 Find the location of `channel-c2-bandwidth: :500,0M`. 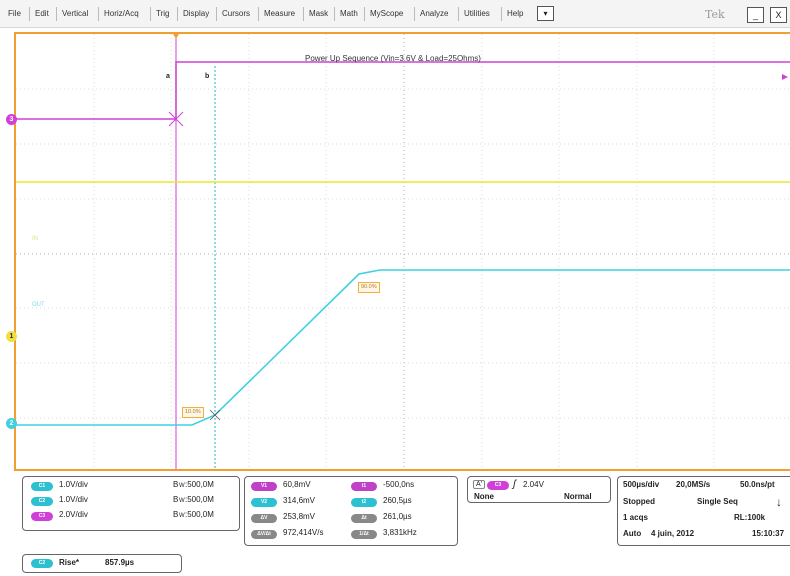

channel-c2-bandwidth: :500,0M is located at coordinates (199, 499).